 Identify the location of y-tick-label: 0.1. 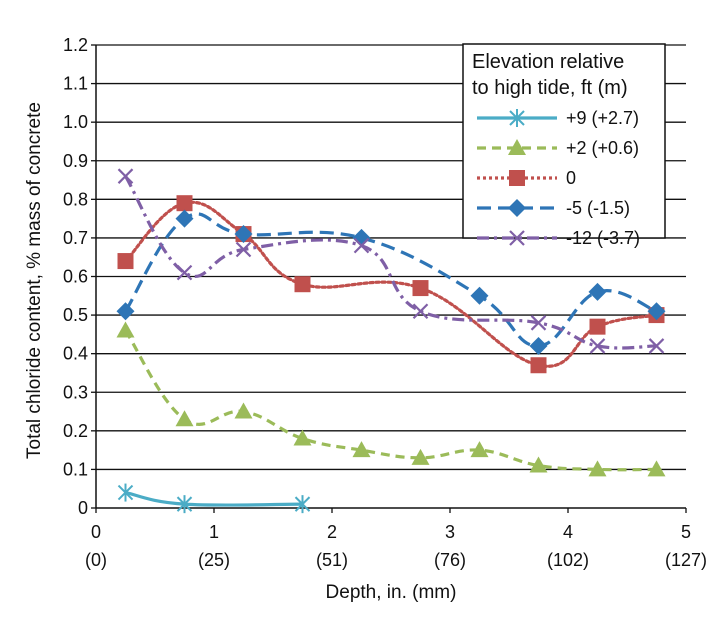
(75, 469).